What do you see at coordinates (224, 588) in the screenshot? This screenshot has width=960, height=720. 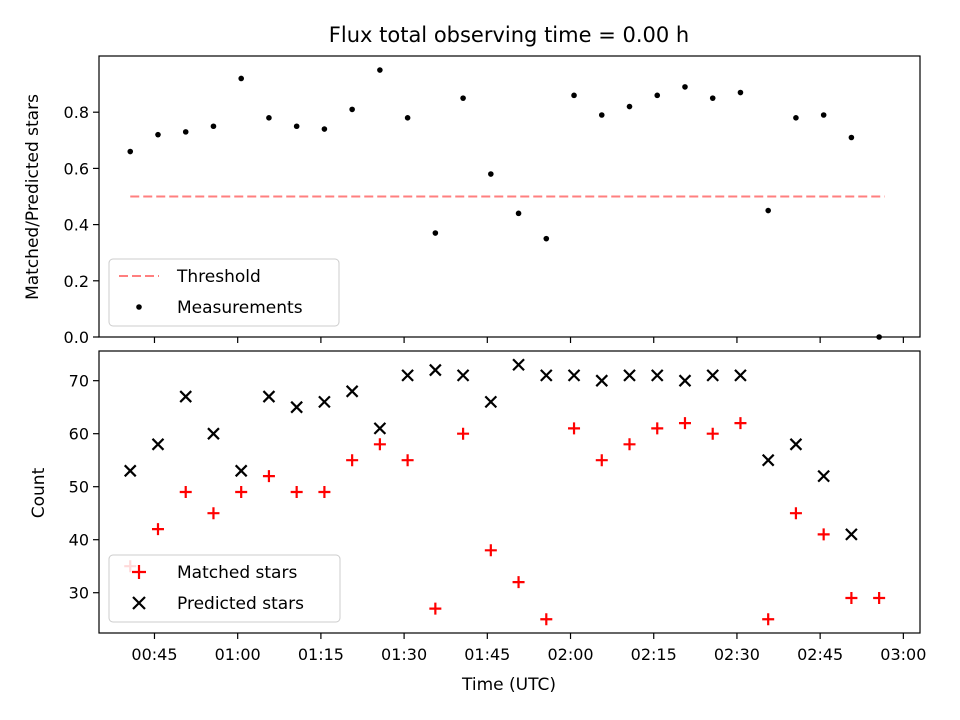 I see `bottom-legend: Matched stars Predicted stars` at bounding box center [224, 588].